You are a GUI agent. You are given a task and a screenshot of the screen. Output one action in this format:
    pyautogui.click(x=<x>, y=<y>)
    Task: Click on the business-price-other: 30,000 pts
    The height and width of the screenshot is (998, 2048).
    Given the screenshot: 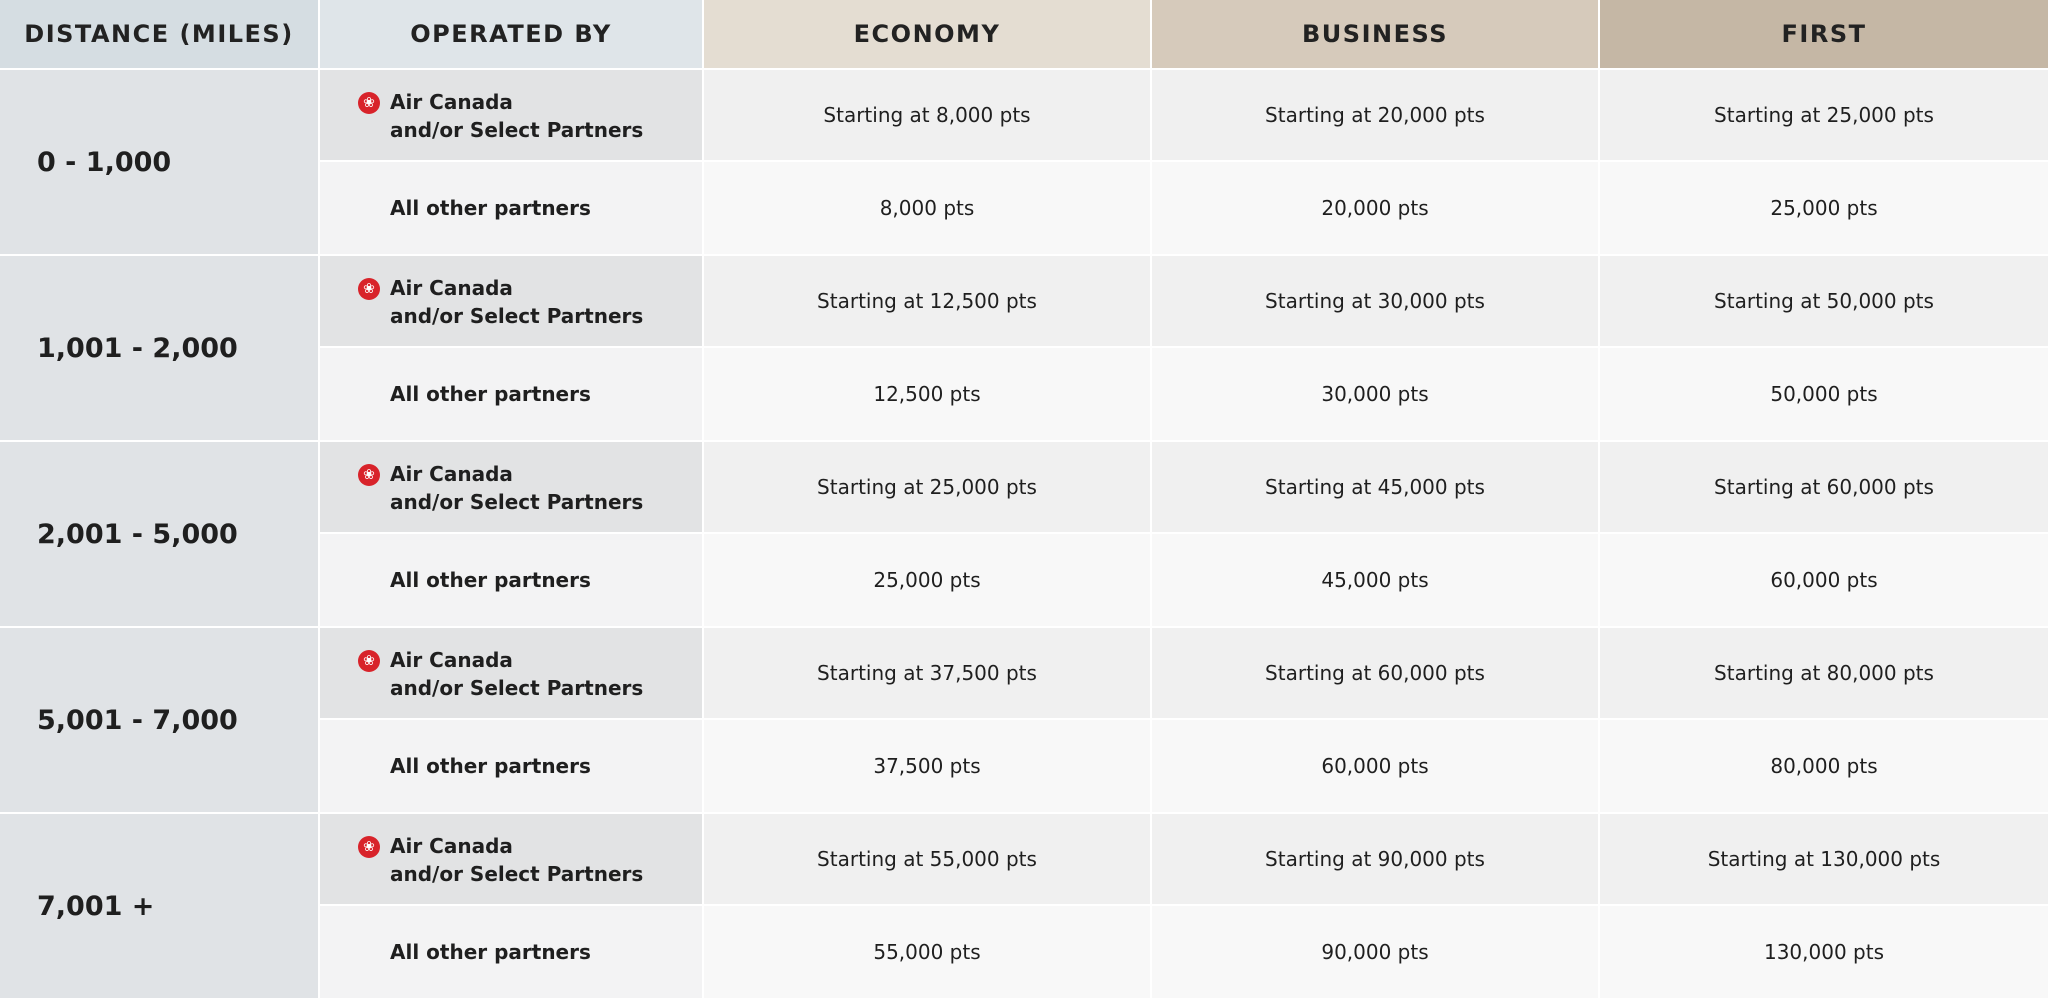 What is the action you would take?
    pyautogui.click(x=1375, y=394)
    